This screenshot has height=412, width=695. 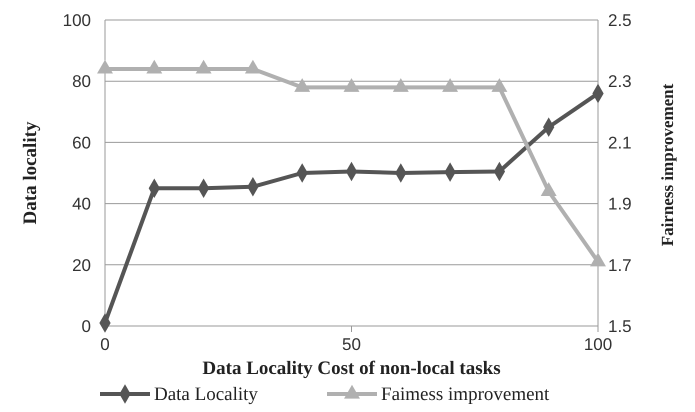 I want to click on y-tick-label: 20, so click(x=81, y=265).